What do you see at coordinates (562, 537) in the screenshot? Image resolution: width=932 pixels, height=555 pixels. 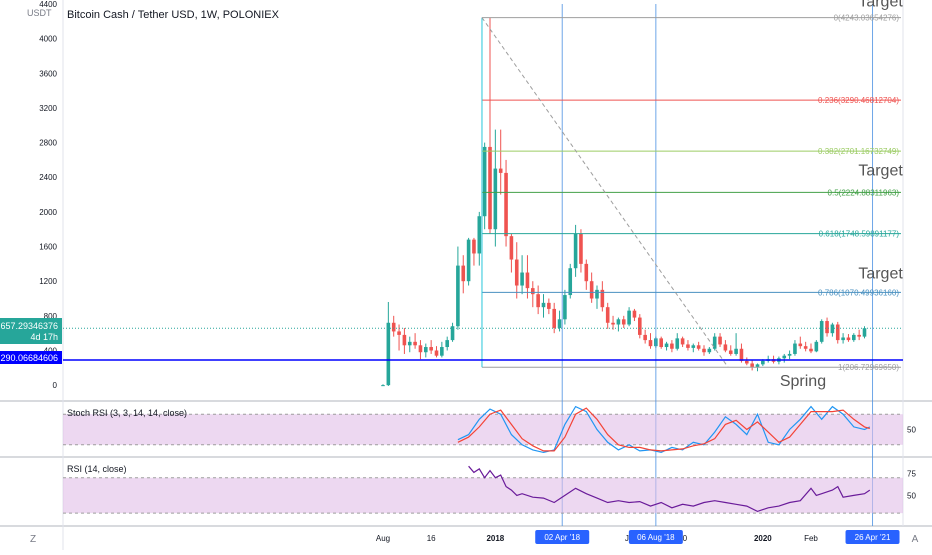 I see `time-marker-label: 02 Apr '18` at bounding box center [562, 537].